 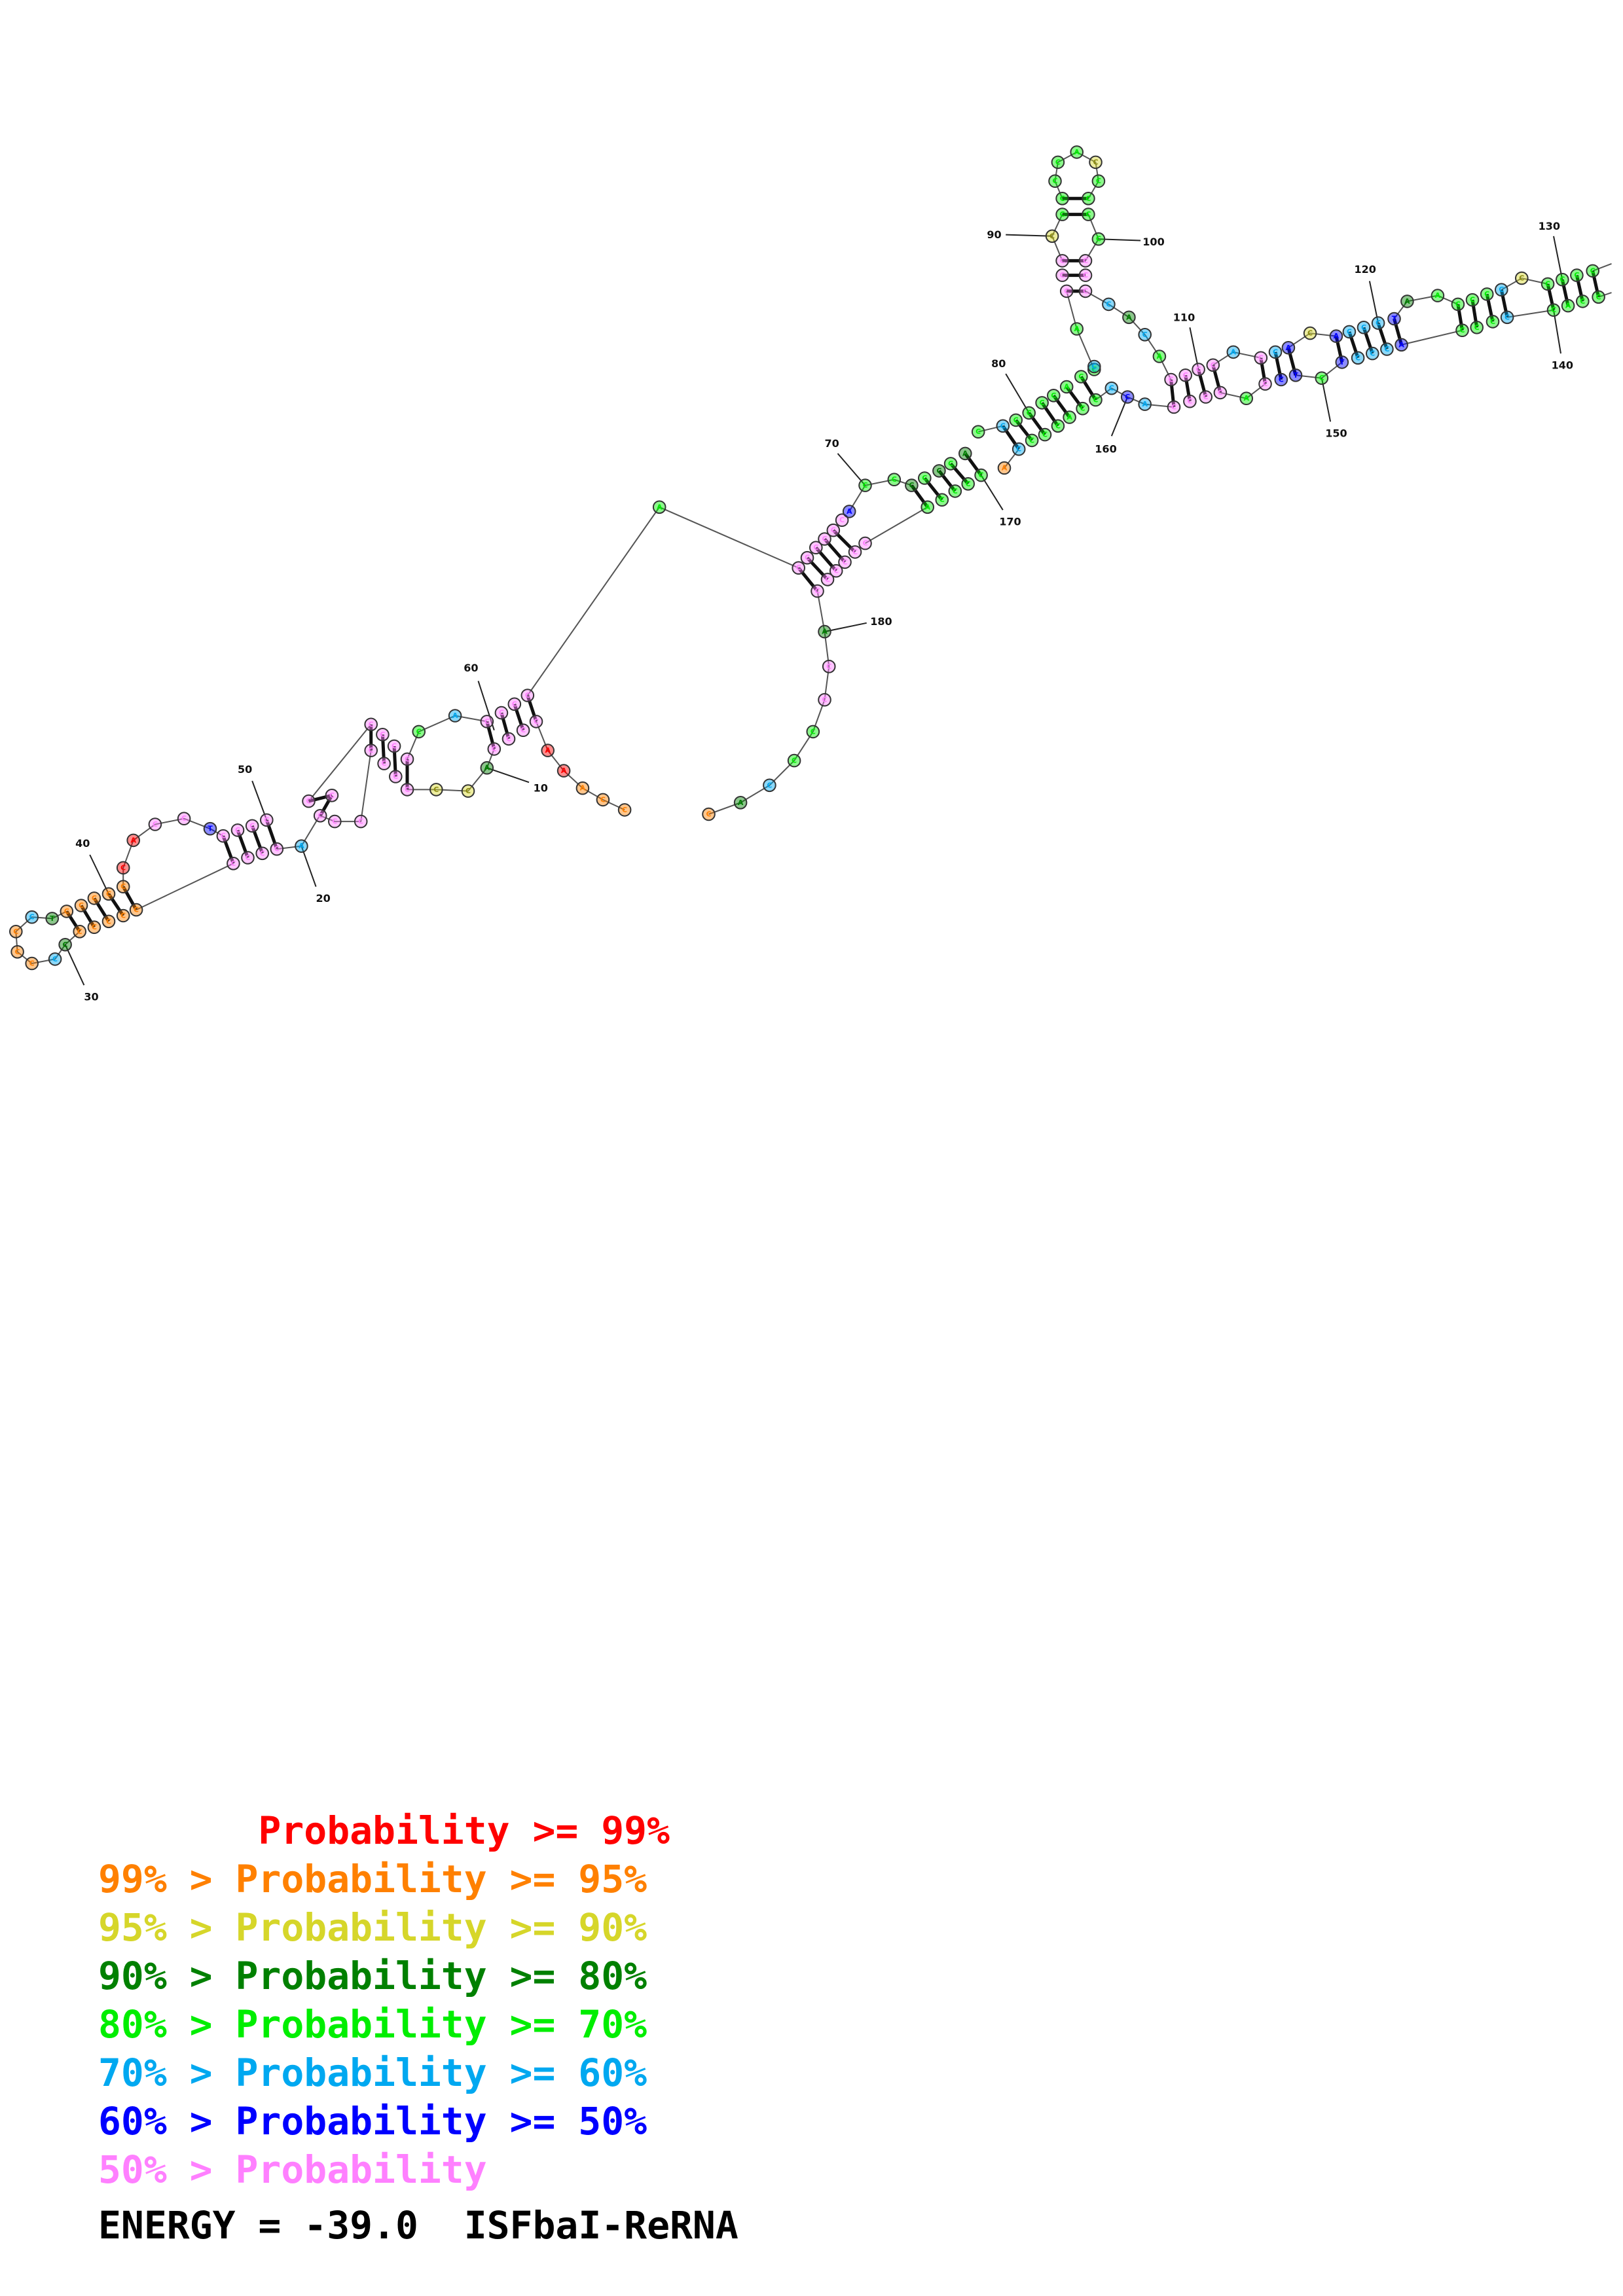 What do you see at coordinates (998, 363) in the screenshot?
I see `position-label: 80` at bounding box center [998, 363].